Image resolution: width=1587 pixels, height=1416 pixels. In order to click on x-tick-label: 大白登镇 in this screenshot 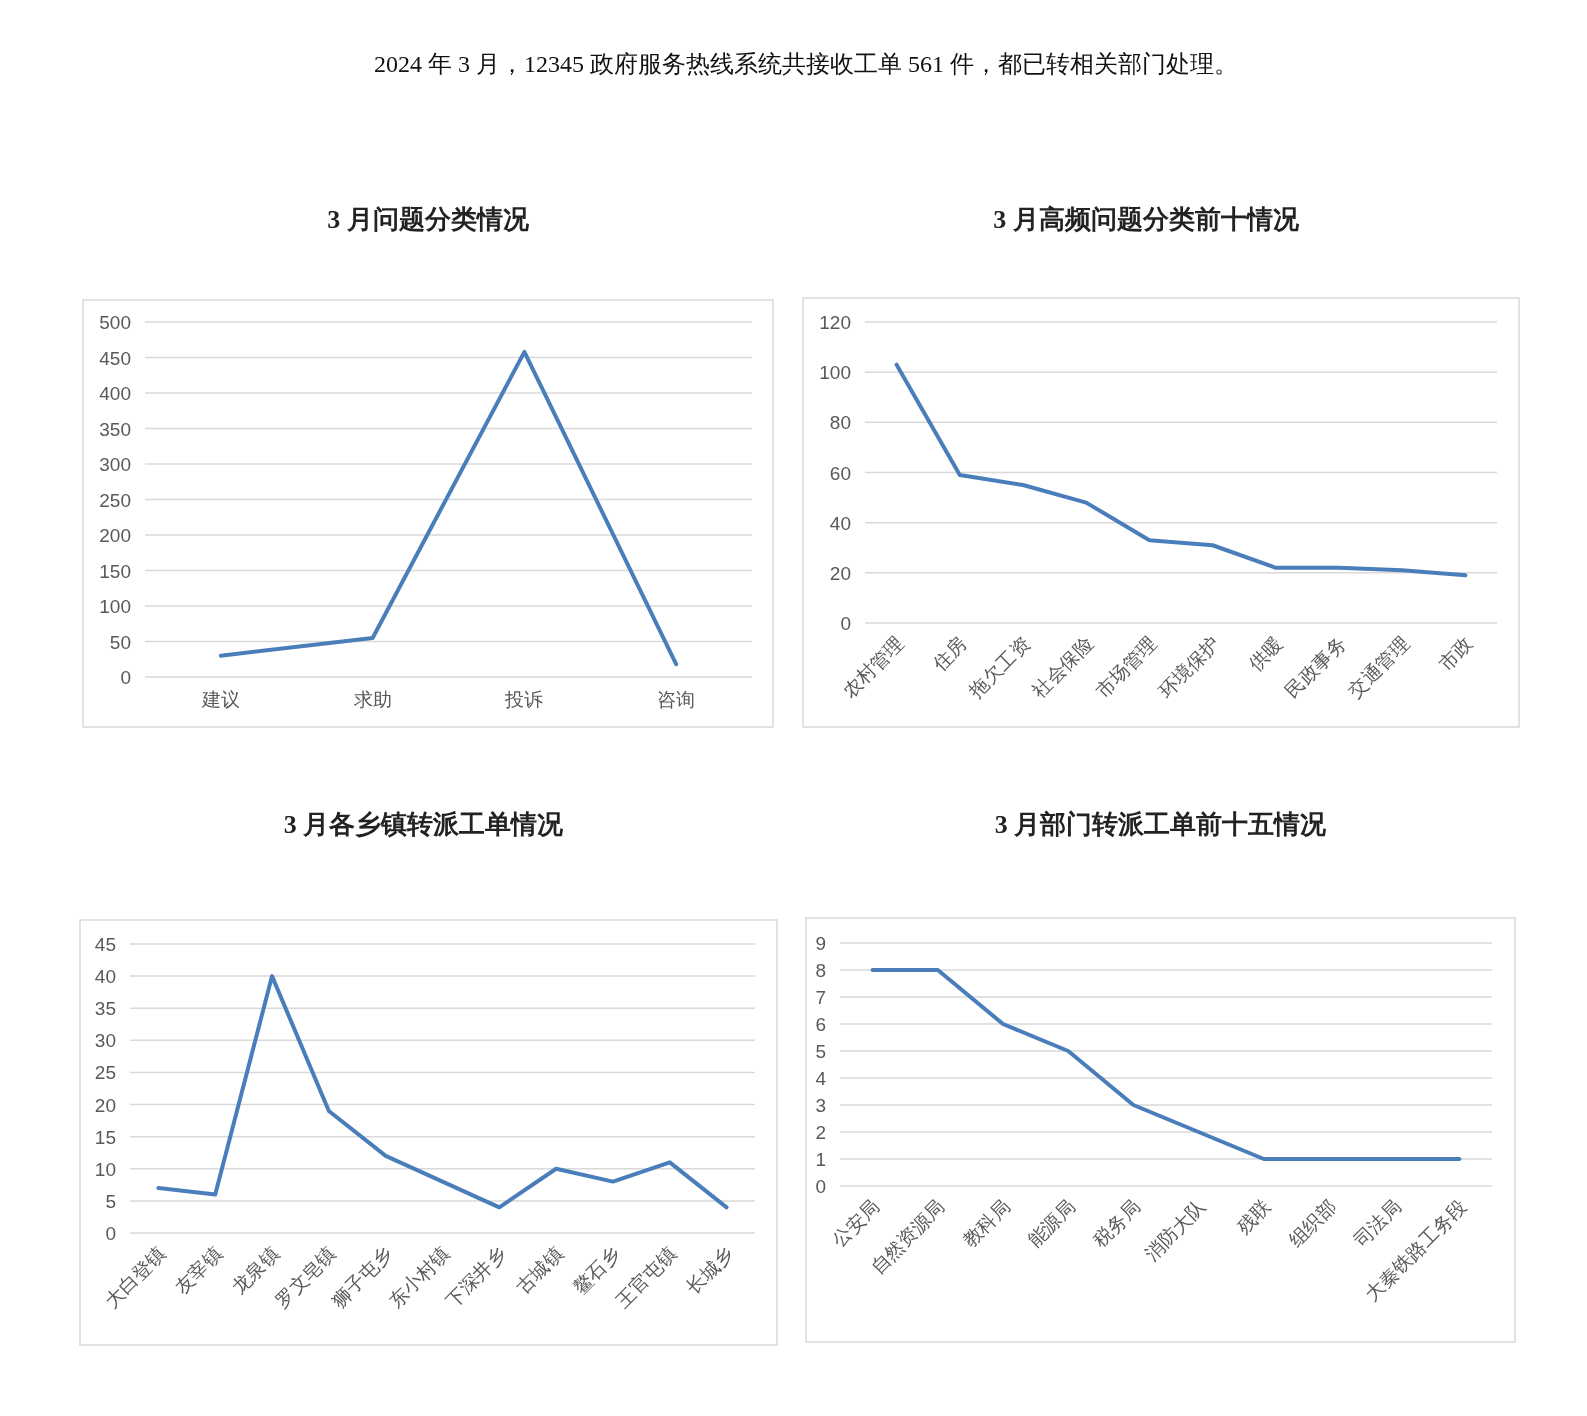, I will do `click(135, 1277)`.